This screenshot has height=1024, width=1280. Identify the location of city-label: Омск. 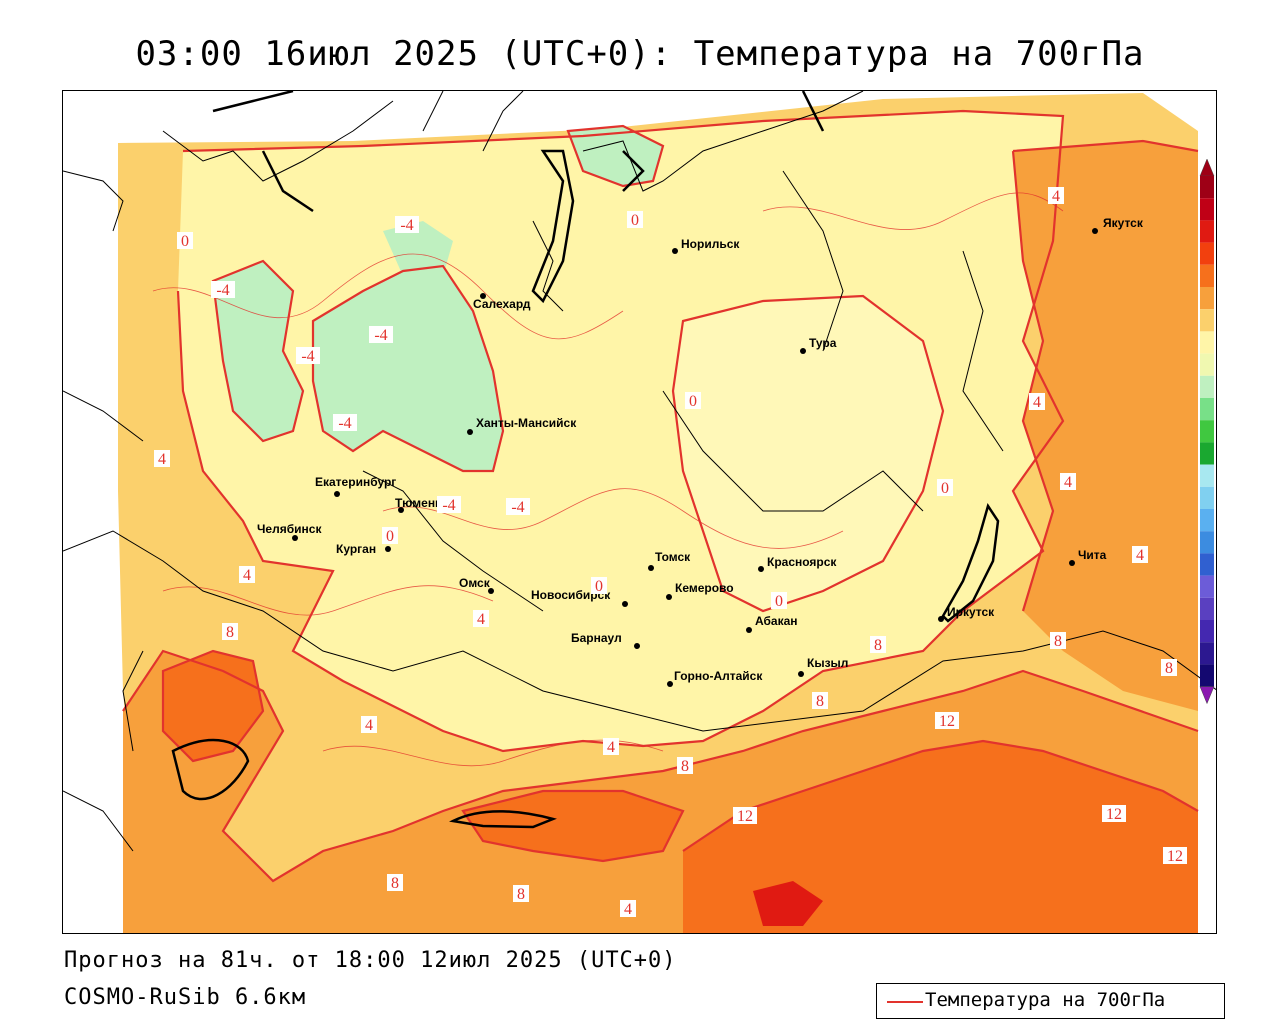
(475, 583).